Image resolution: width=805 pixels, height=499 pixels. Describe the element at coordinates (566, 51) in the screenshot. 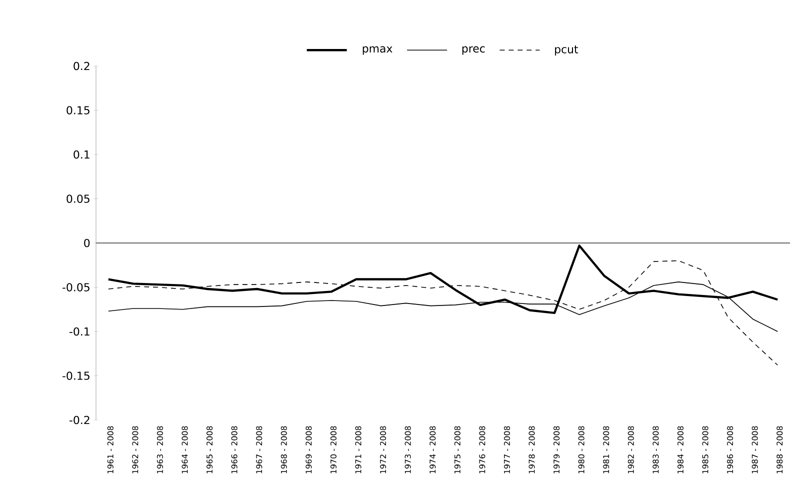

I see `legend-label: pcut` at that location.